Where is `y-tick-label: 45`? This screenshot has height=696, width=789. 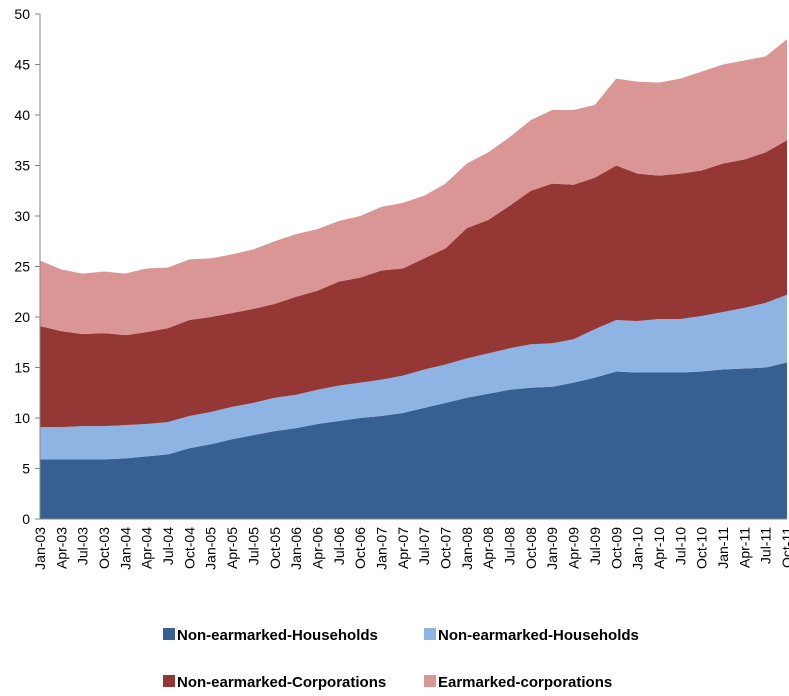
y-tick-label: 45 is located at coordinates (22, 65).